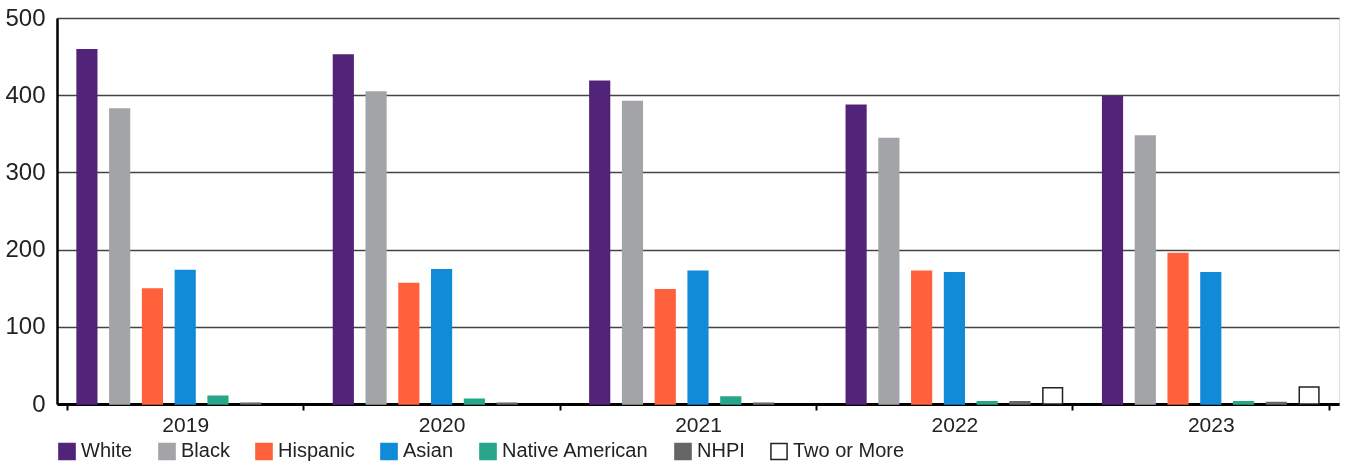 The image size is (1348, 473). I want to click on x-tick-label: 2022, so click(955, 424).